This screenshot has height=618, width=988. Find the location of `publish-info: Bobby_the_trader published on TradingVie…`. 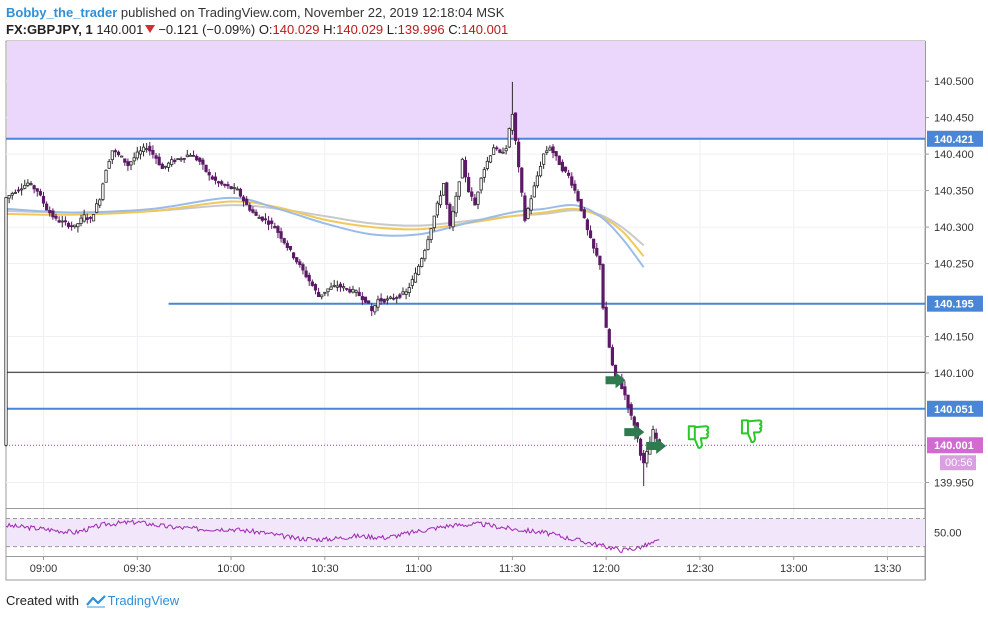

publish-info: Bobby_the_trader published on TradingVie… is located at coordinates (255, 13).